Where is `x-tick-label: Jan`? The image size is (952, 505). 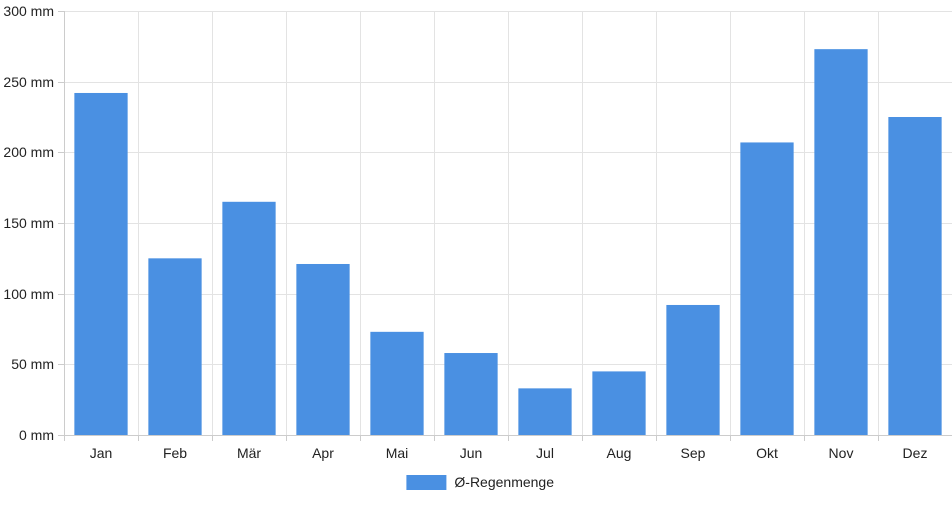
x-tick-label: Jan is located at coordinates (101, 453).